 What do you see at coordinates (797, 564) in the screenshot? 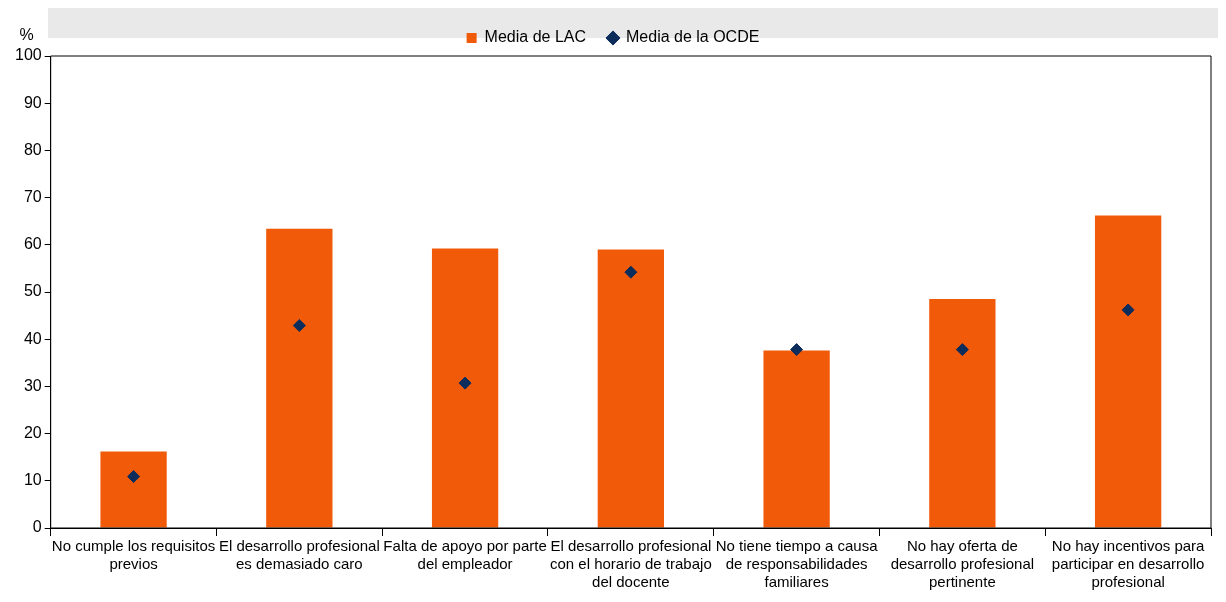
I see `x-tick-label: No tiene tiempo a causa de responsabilidades familiares` at bounding box center [797, 564].